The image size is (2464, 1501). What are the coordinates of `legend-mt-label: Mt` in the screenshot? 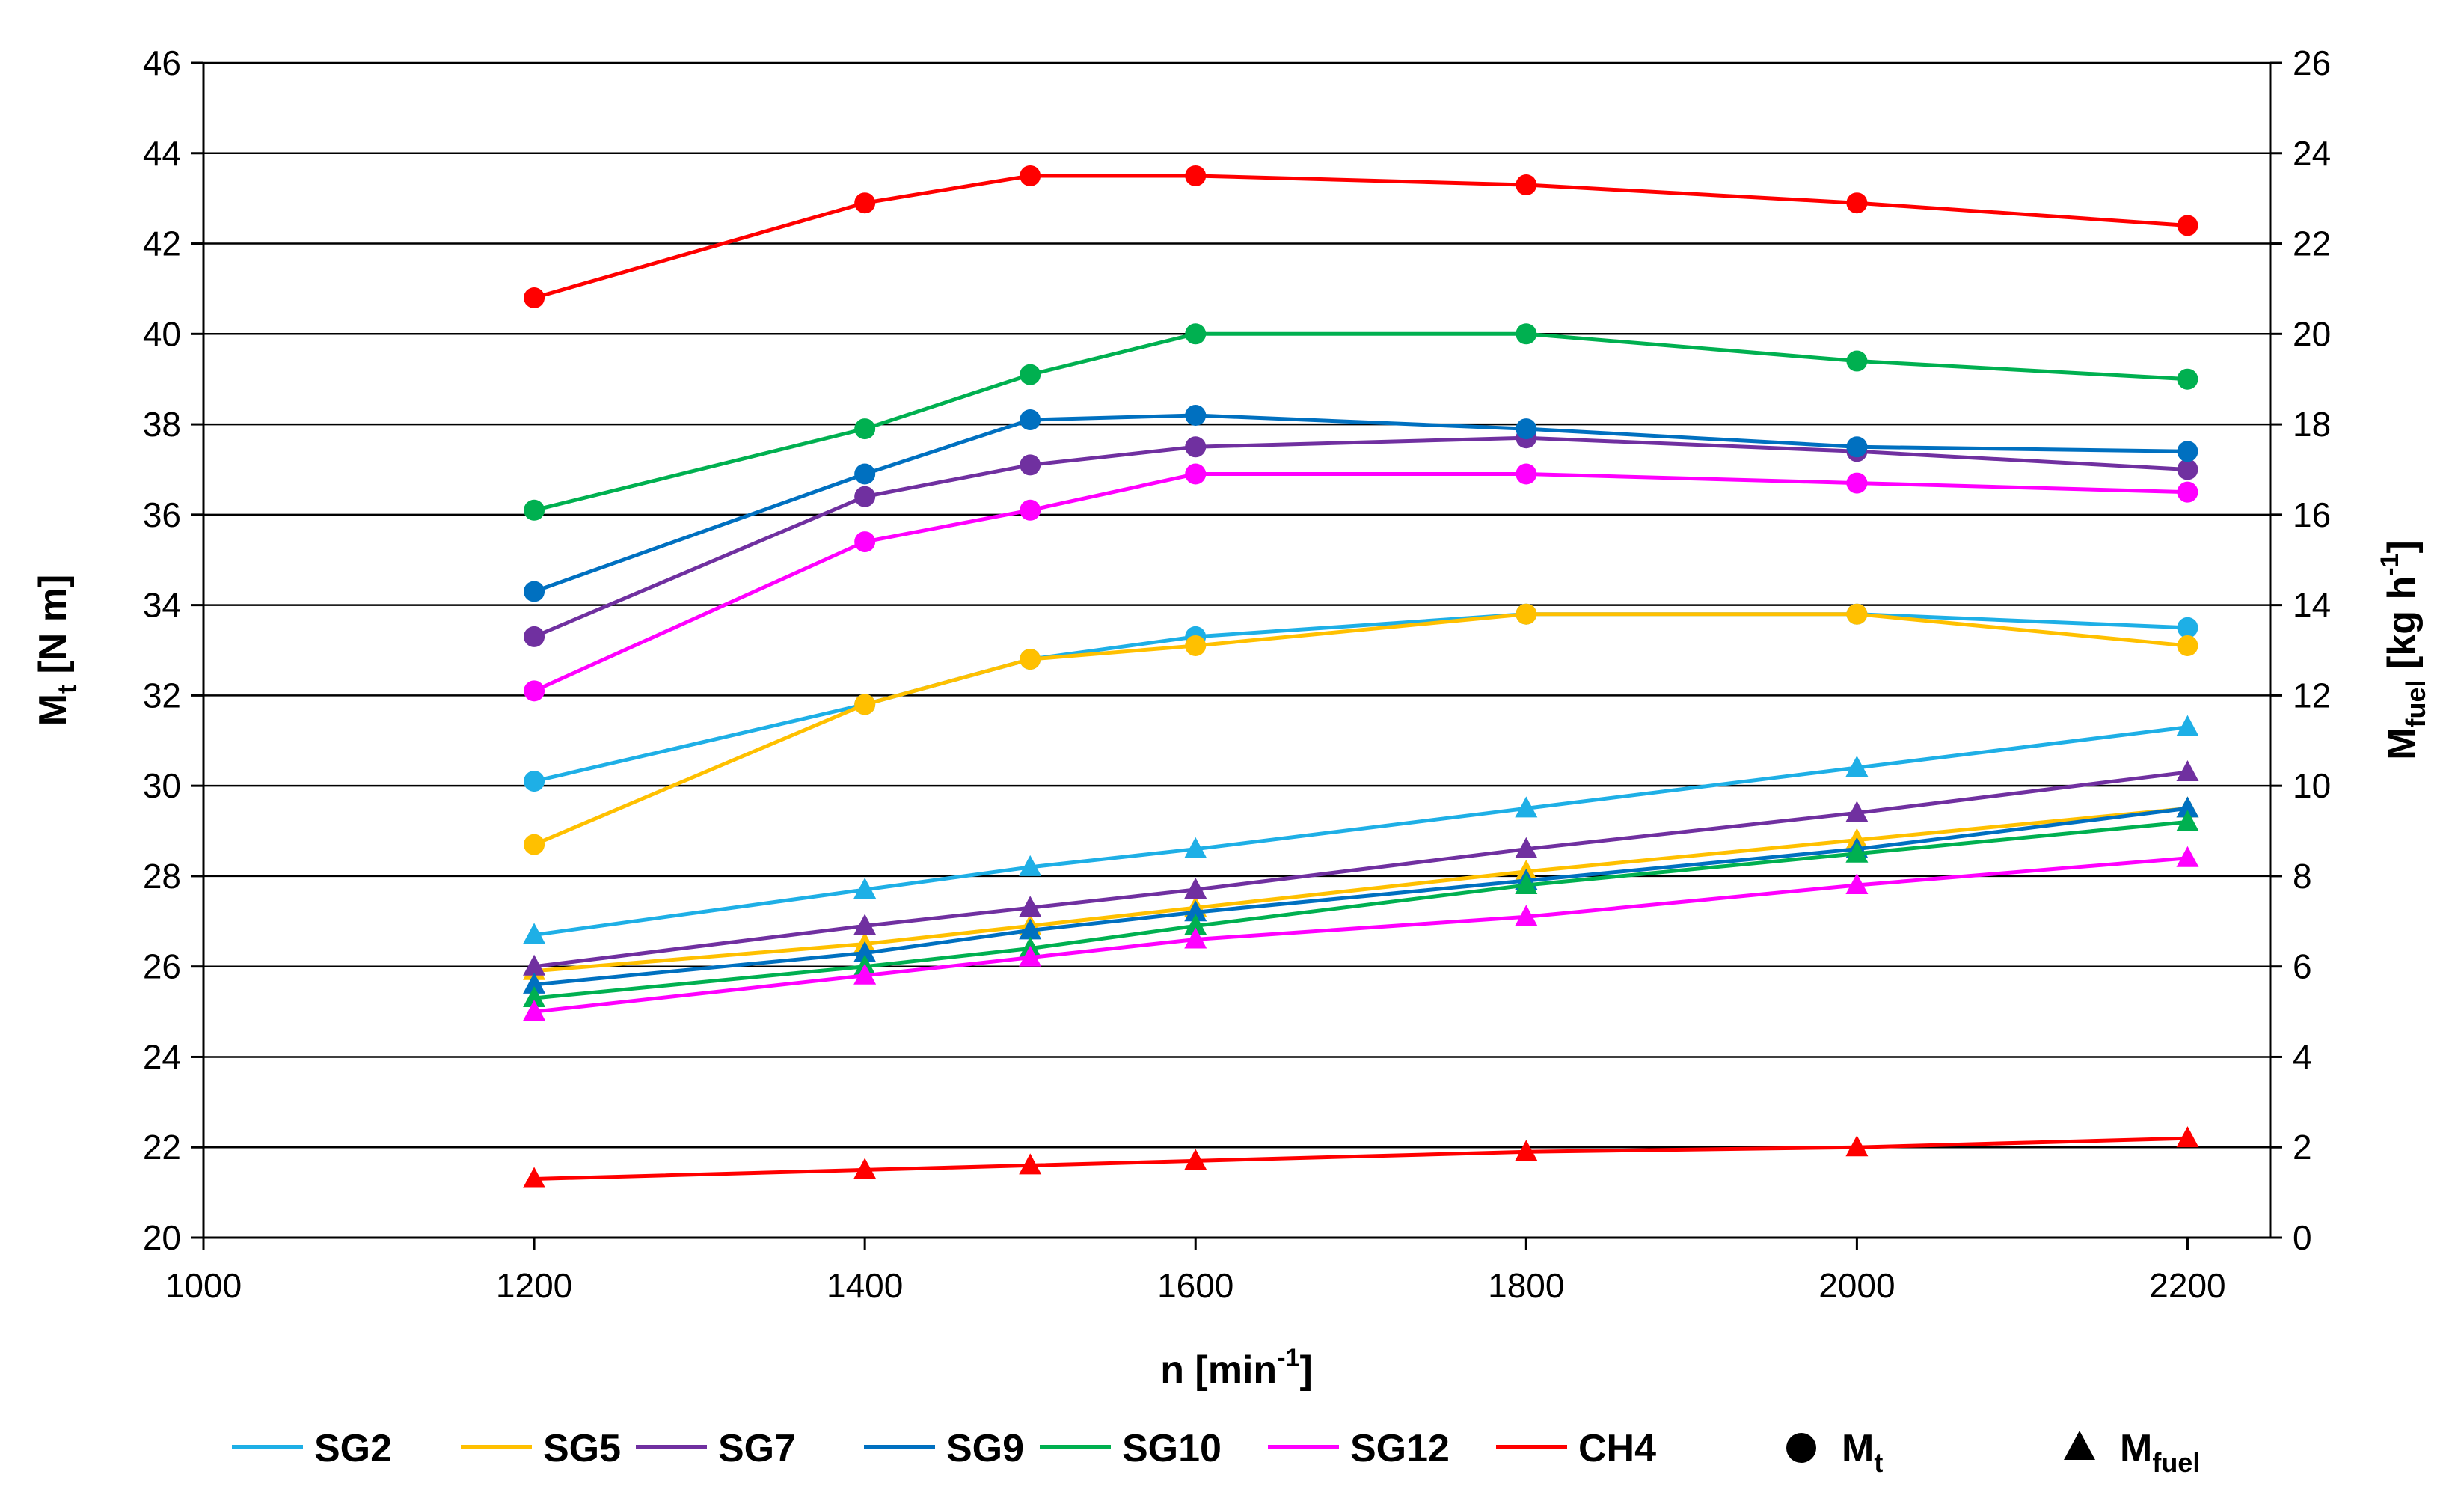 It's located at (1862, 1452).